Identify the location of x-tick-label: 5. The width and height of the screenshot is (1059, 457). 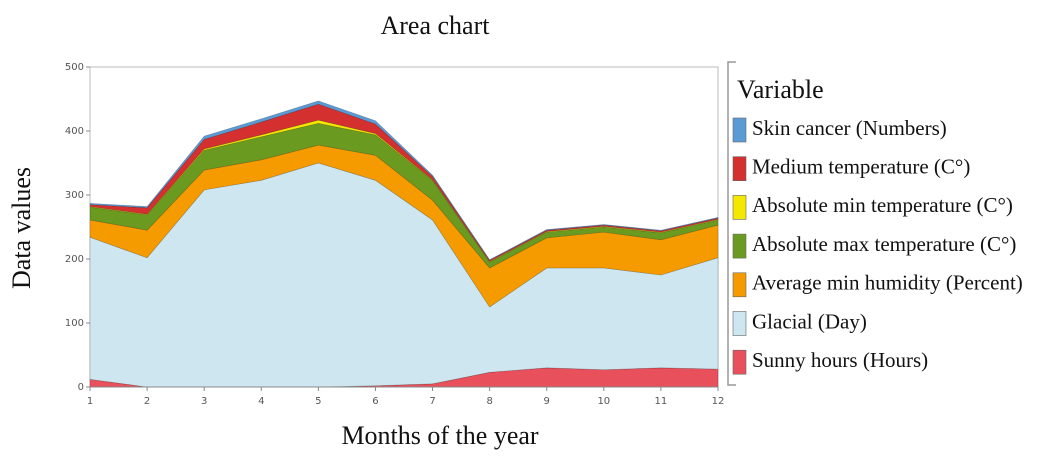
(318, 401).